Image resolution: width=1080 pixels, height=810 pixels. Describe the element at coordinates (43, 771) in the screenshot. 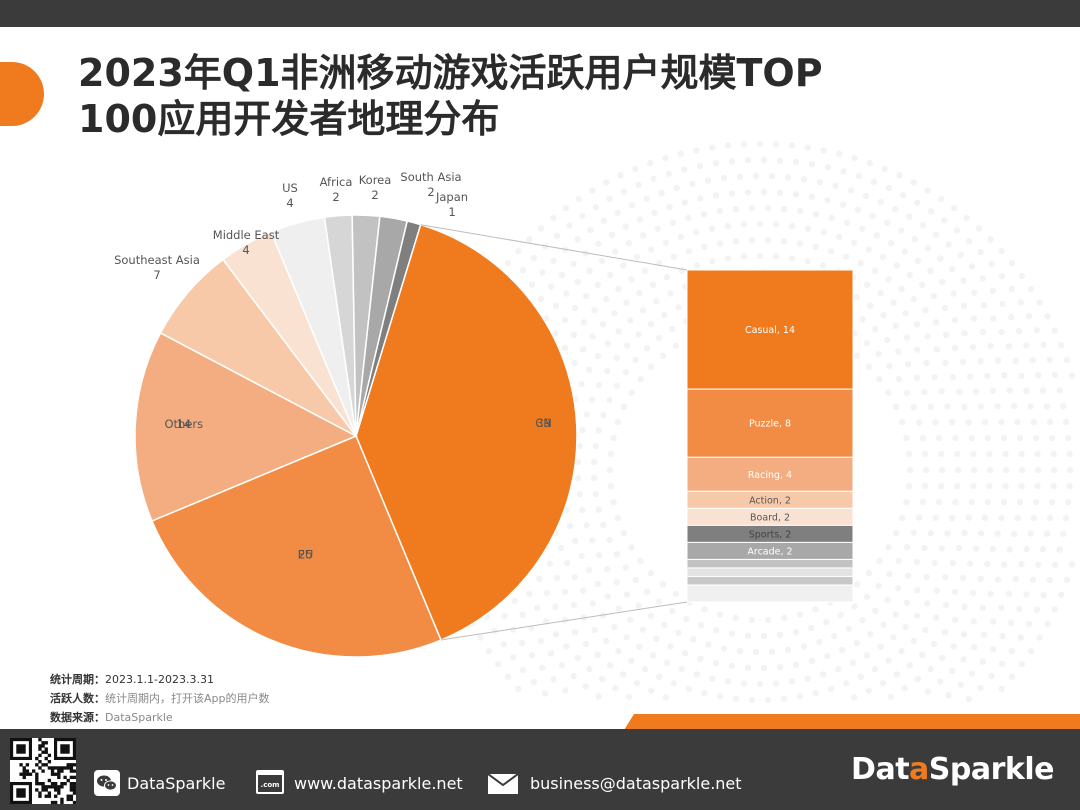

I see `qr-code-icon` at that location.